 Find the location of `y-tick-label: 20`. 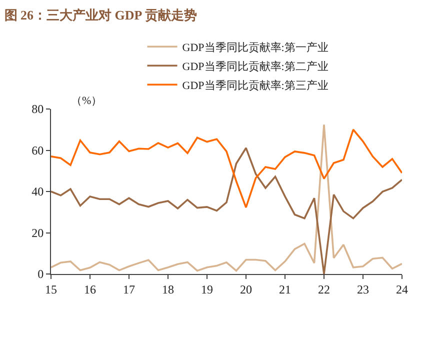

y-tick-label: 20 is located at coordinates (38, 233).